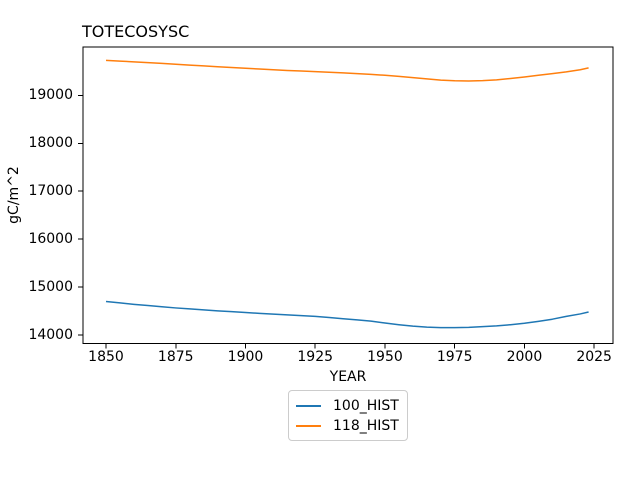  I want to click on y-tick-label: 14000, so click(50, 335).